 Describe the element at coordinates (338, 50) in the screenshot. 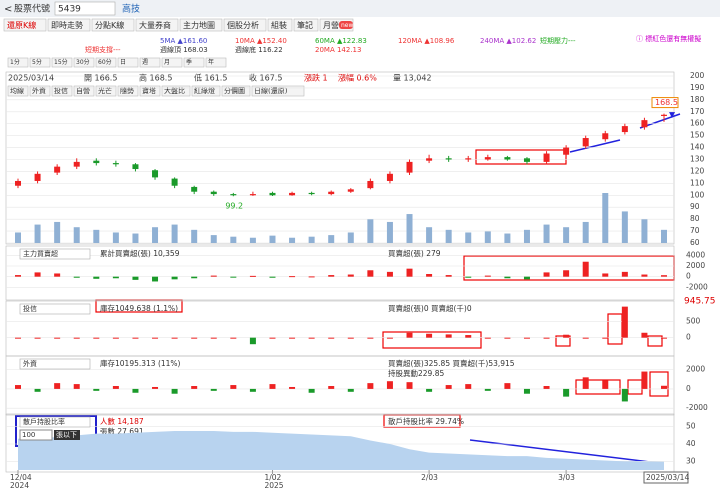

I see `legend-item: 20MA 142.13` at that location.